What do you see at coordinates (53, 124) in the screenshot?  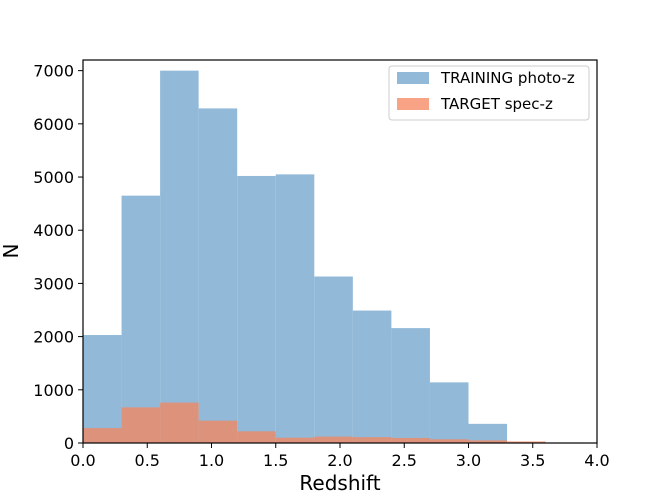 I see `y-tick-label-6: 6000` at bounding box center [53, 124].